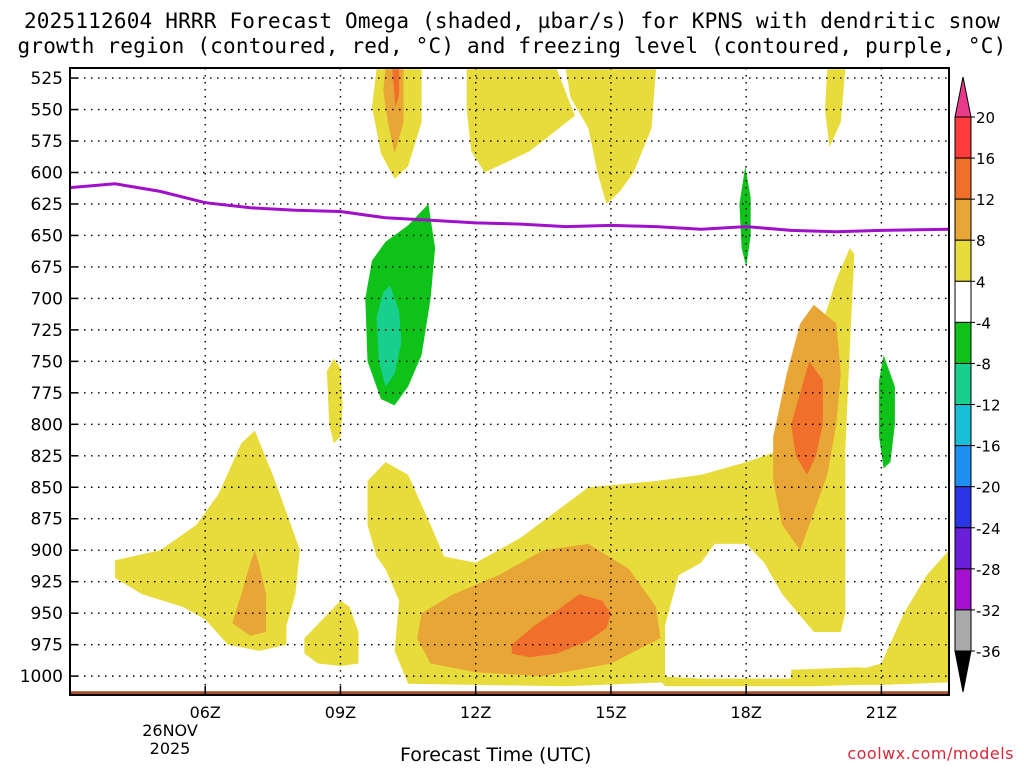 The width and height of the screenshot is (1024, 768). Describe the element at coordinates (930, 753) in the screenshot. I see `credit-link: coolwx.com/models` at that location.